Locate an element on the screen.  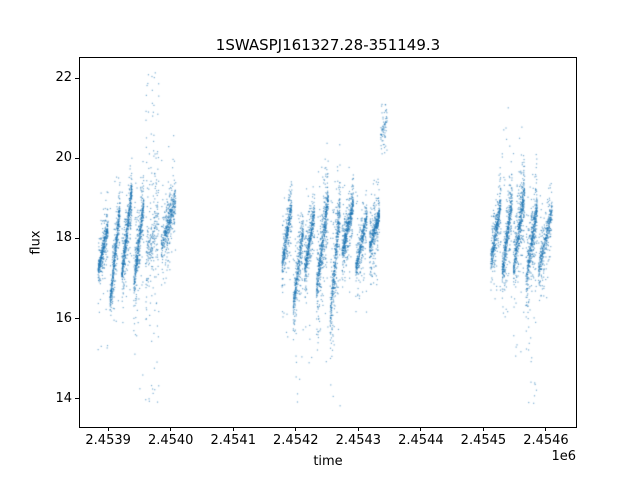
y-tick-label: 22 is located at coordinates (63, 78).